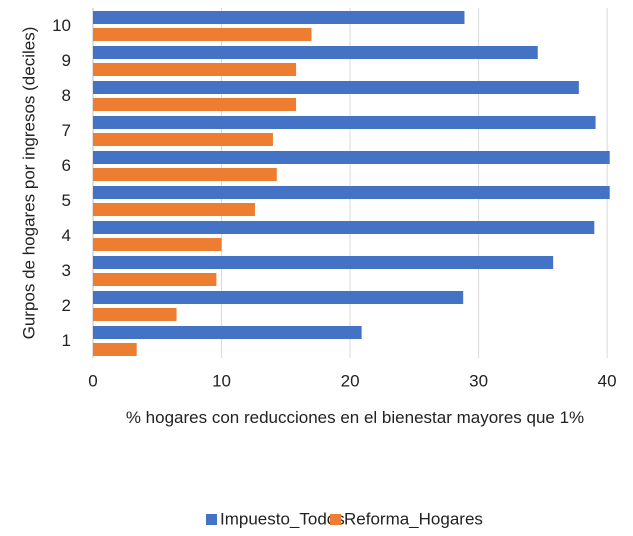 The image size is (633, 536). What do you see at coordinates (66, 305) in the screenshot?
I see `y-tick-label: 2` at bounding box center [66, 305].